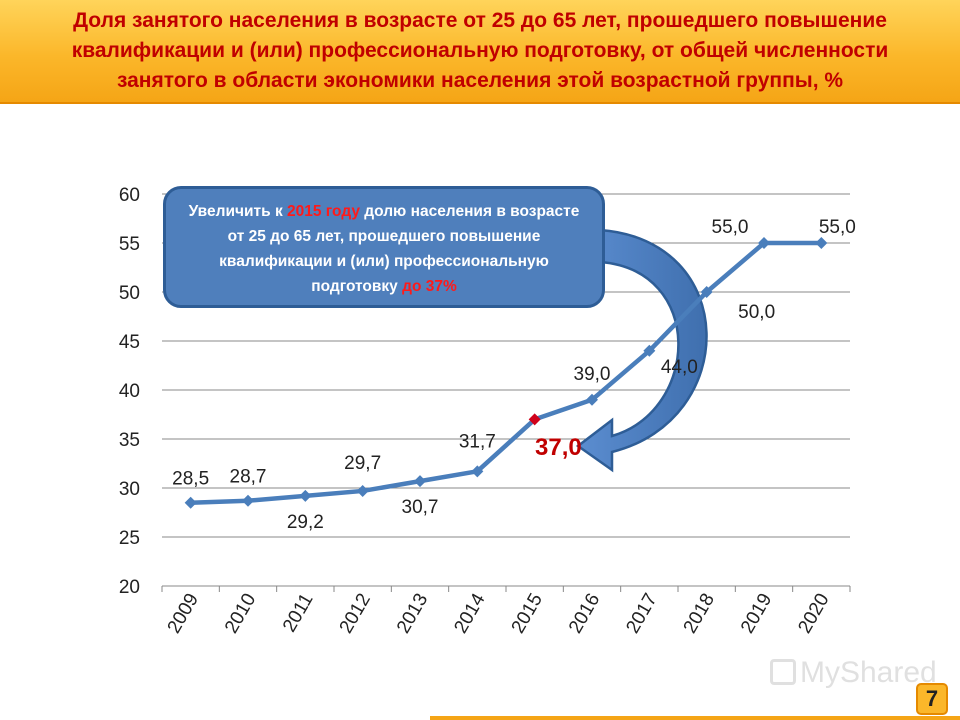 The image size is (960, 720). Describe the element at coordinates (129, 195) in the screenshot. I see `y-tick-label: 60` at that location.